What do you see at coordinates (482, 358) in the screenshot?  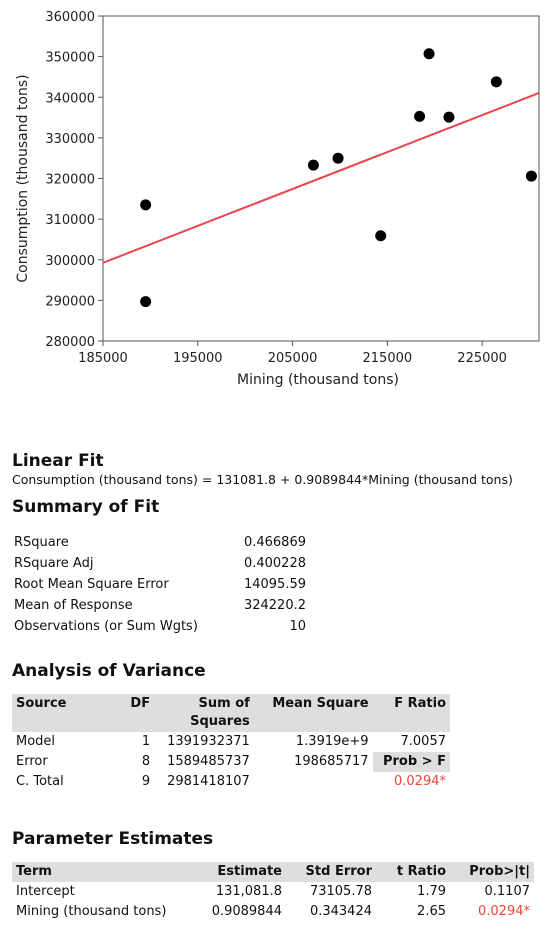 I see `x-tick-label: 225000` at bounding box center [482, 358].